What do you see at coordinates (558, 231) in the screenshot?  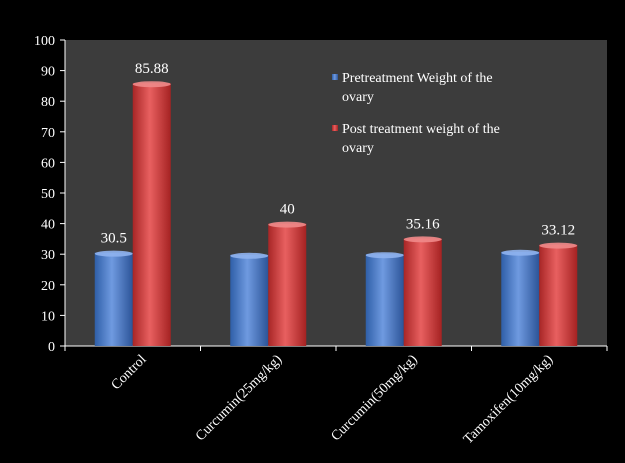 I see `data-label: 33.12` at bounding box center [558, 231].